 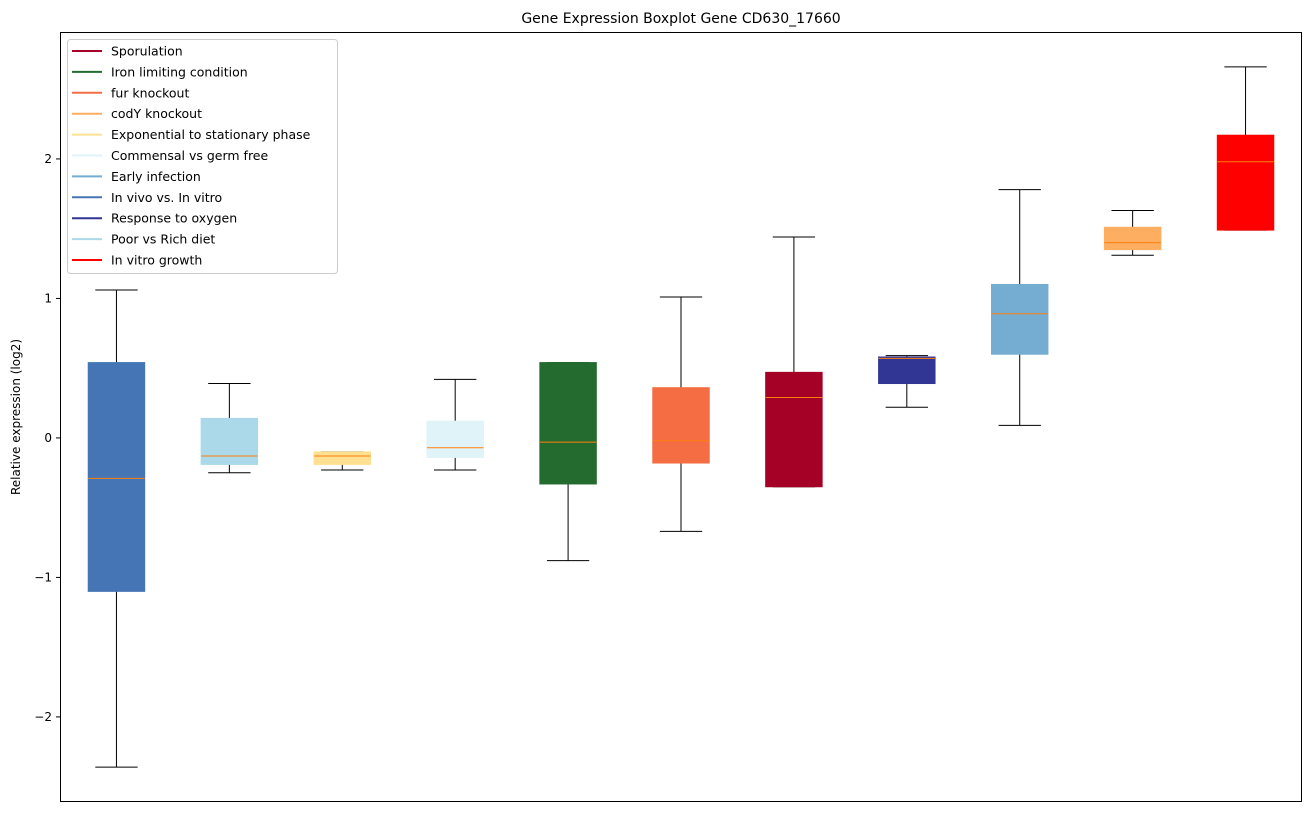 I want to click on y-tick-label: −1, so click(x=43, y=577).